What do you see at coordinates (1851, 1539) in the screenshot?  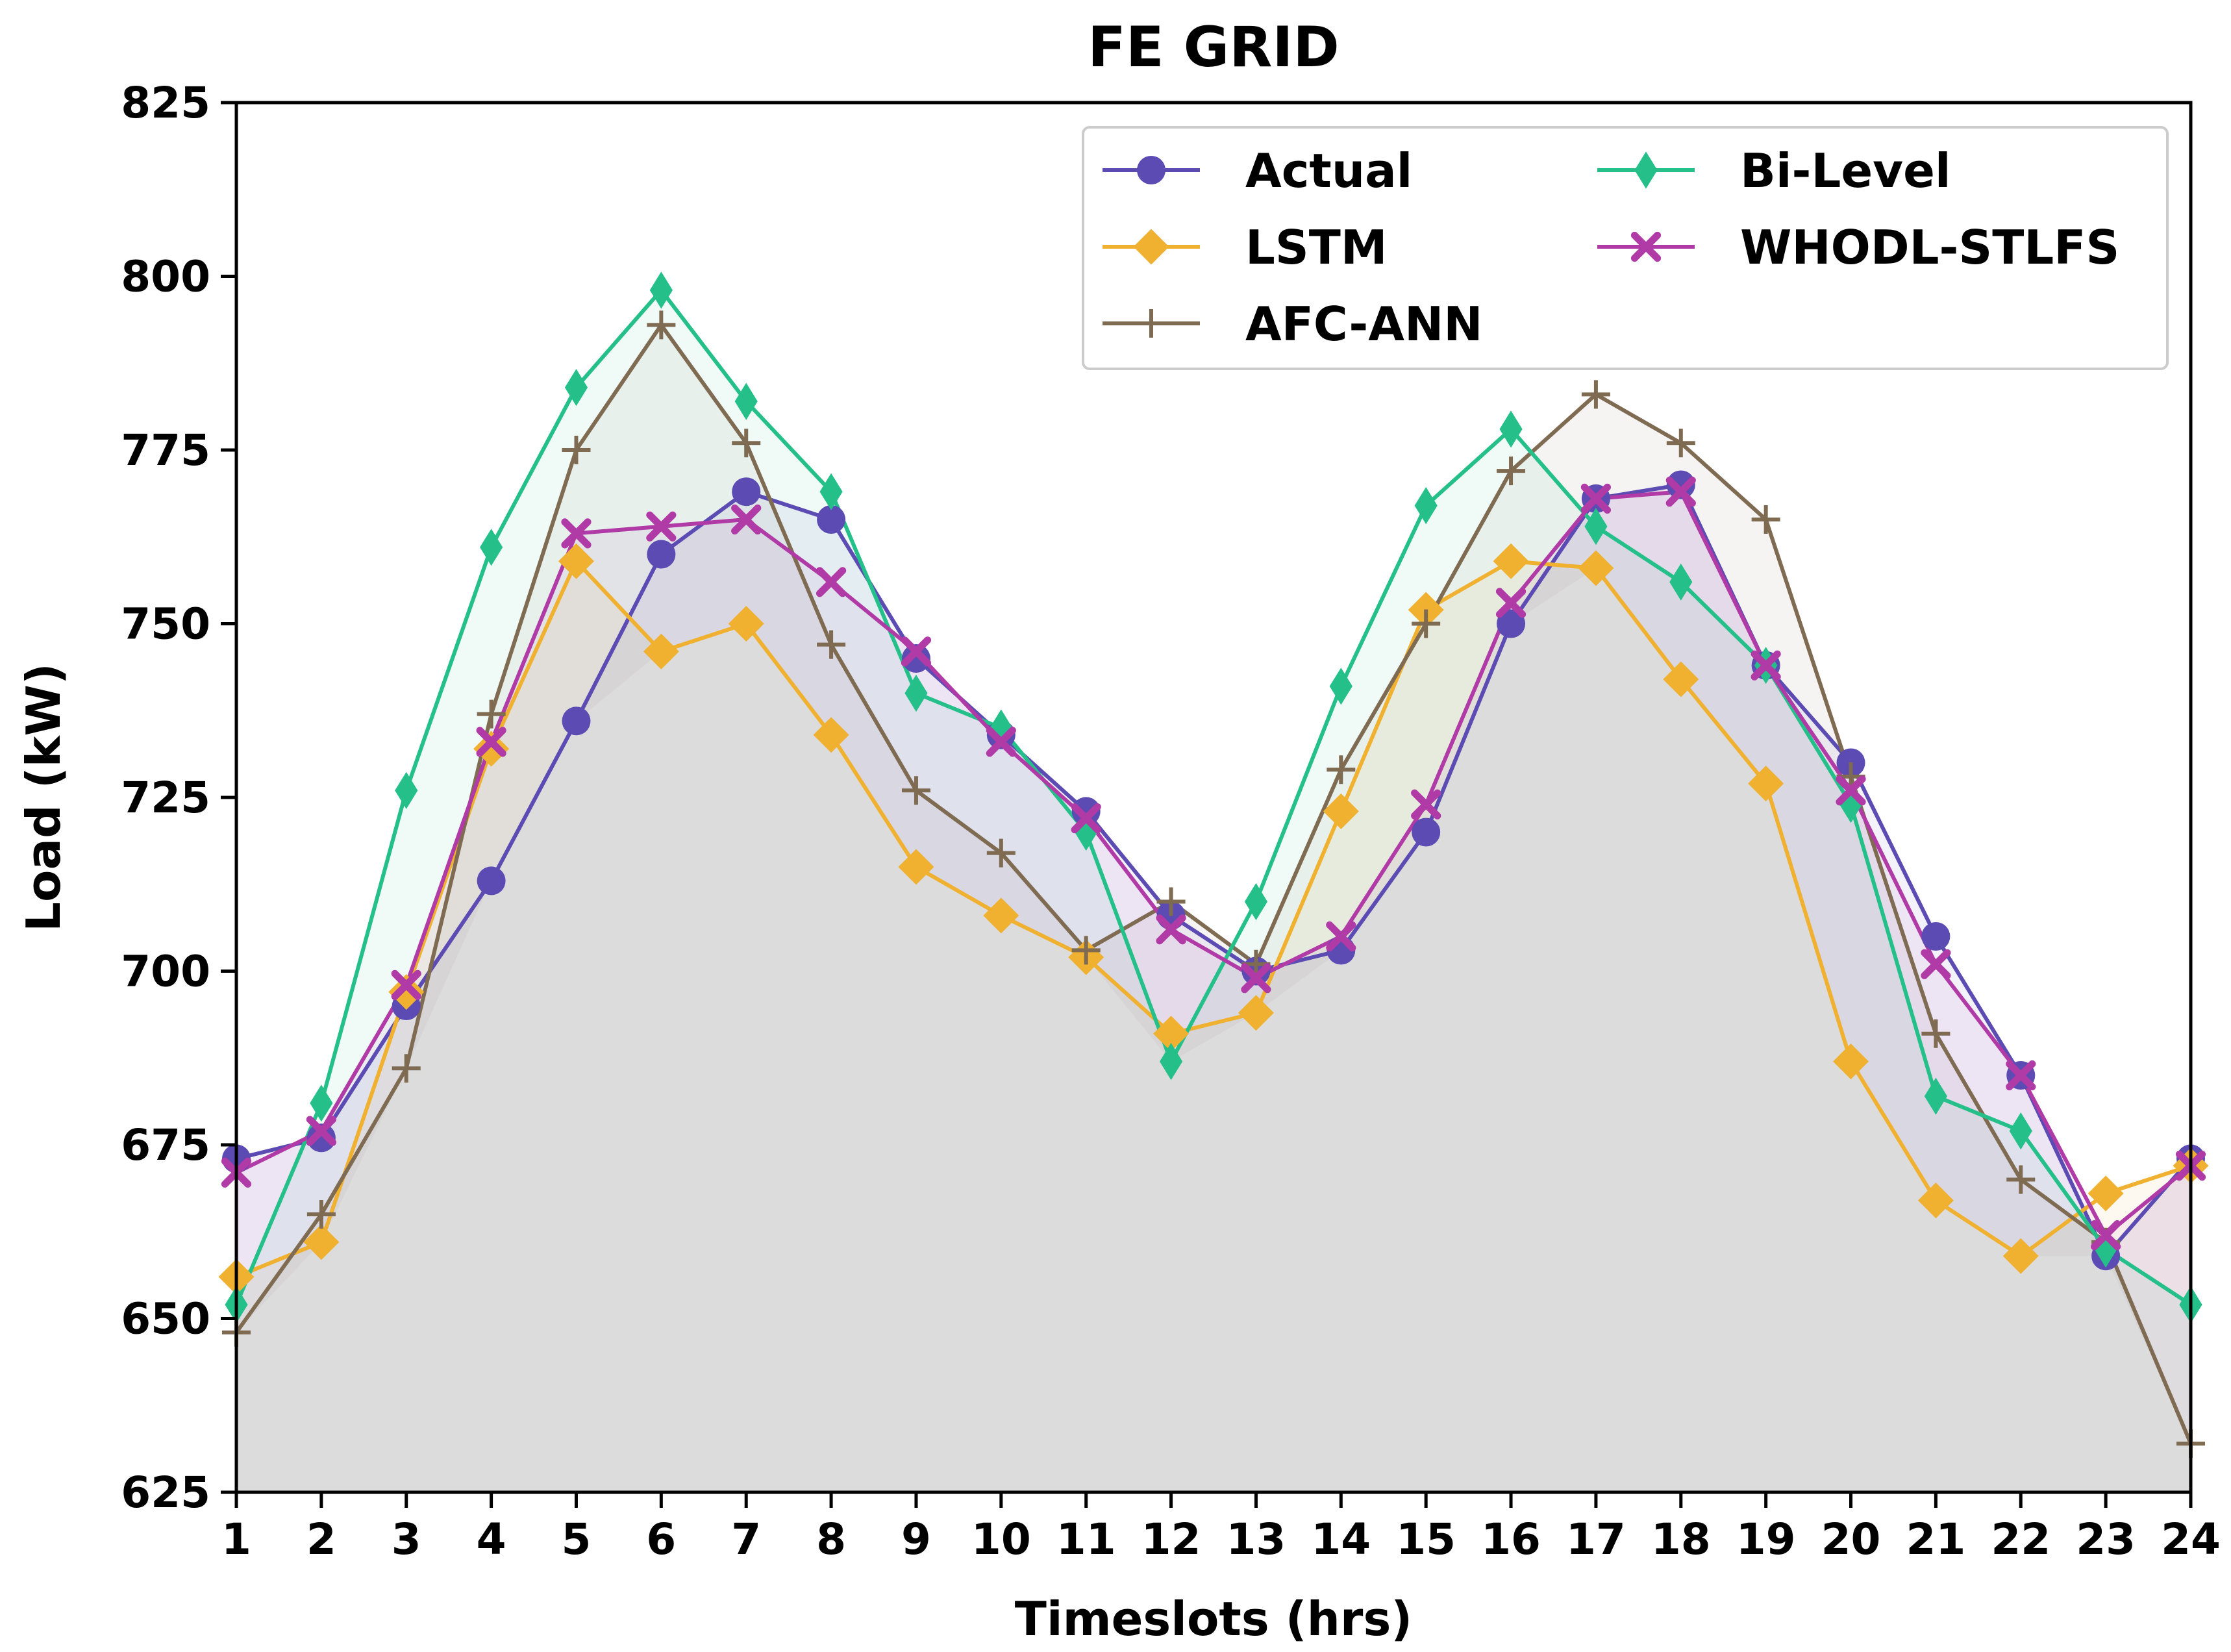 I see `x-tick-label: 20` at bounding box center [1851, 1539].